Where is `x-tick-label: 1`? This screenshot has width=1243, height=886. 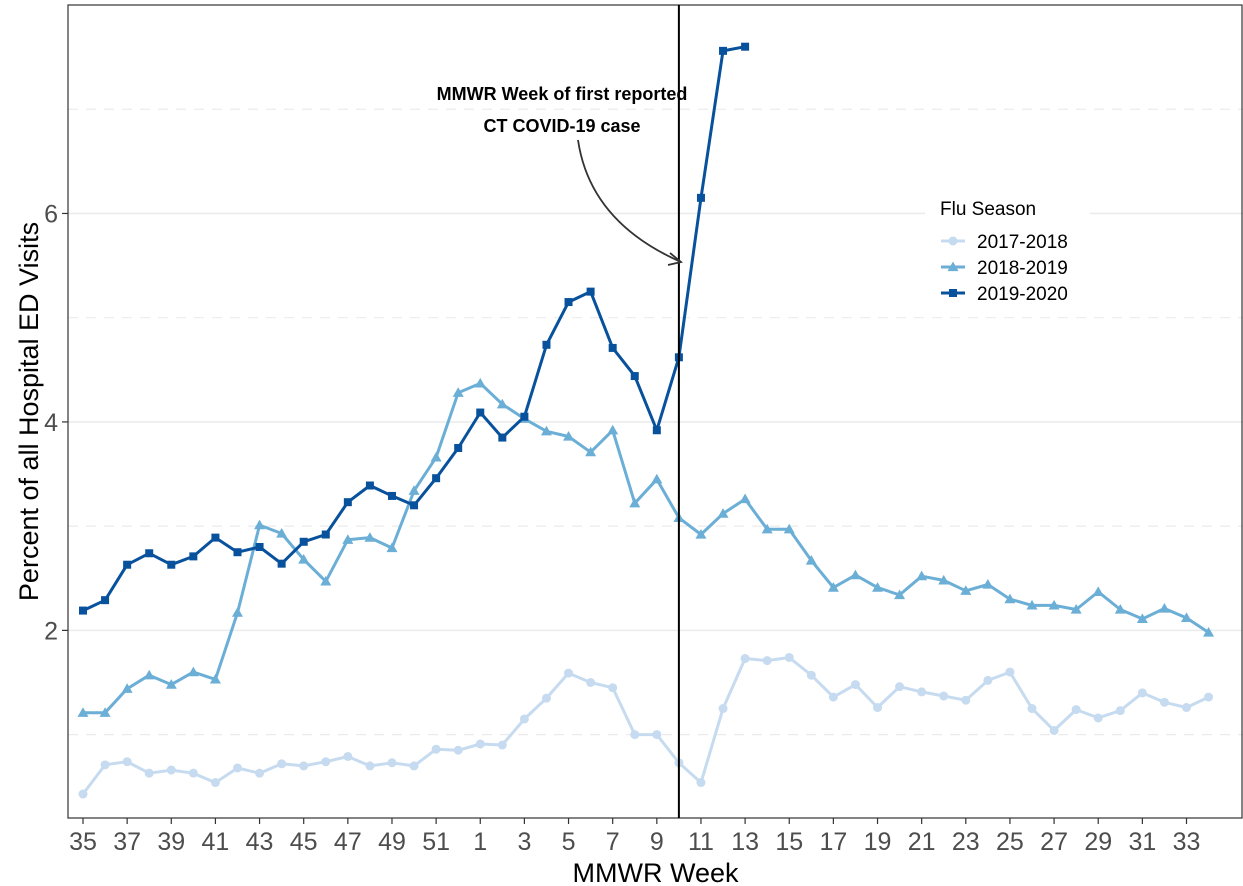 x-tick-label: 1 is located at coordinates (480, 842).